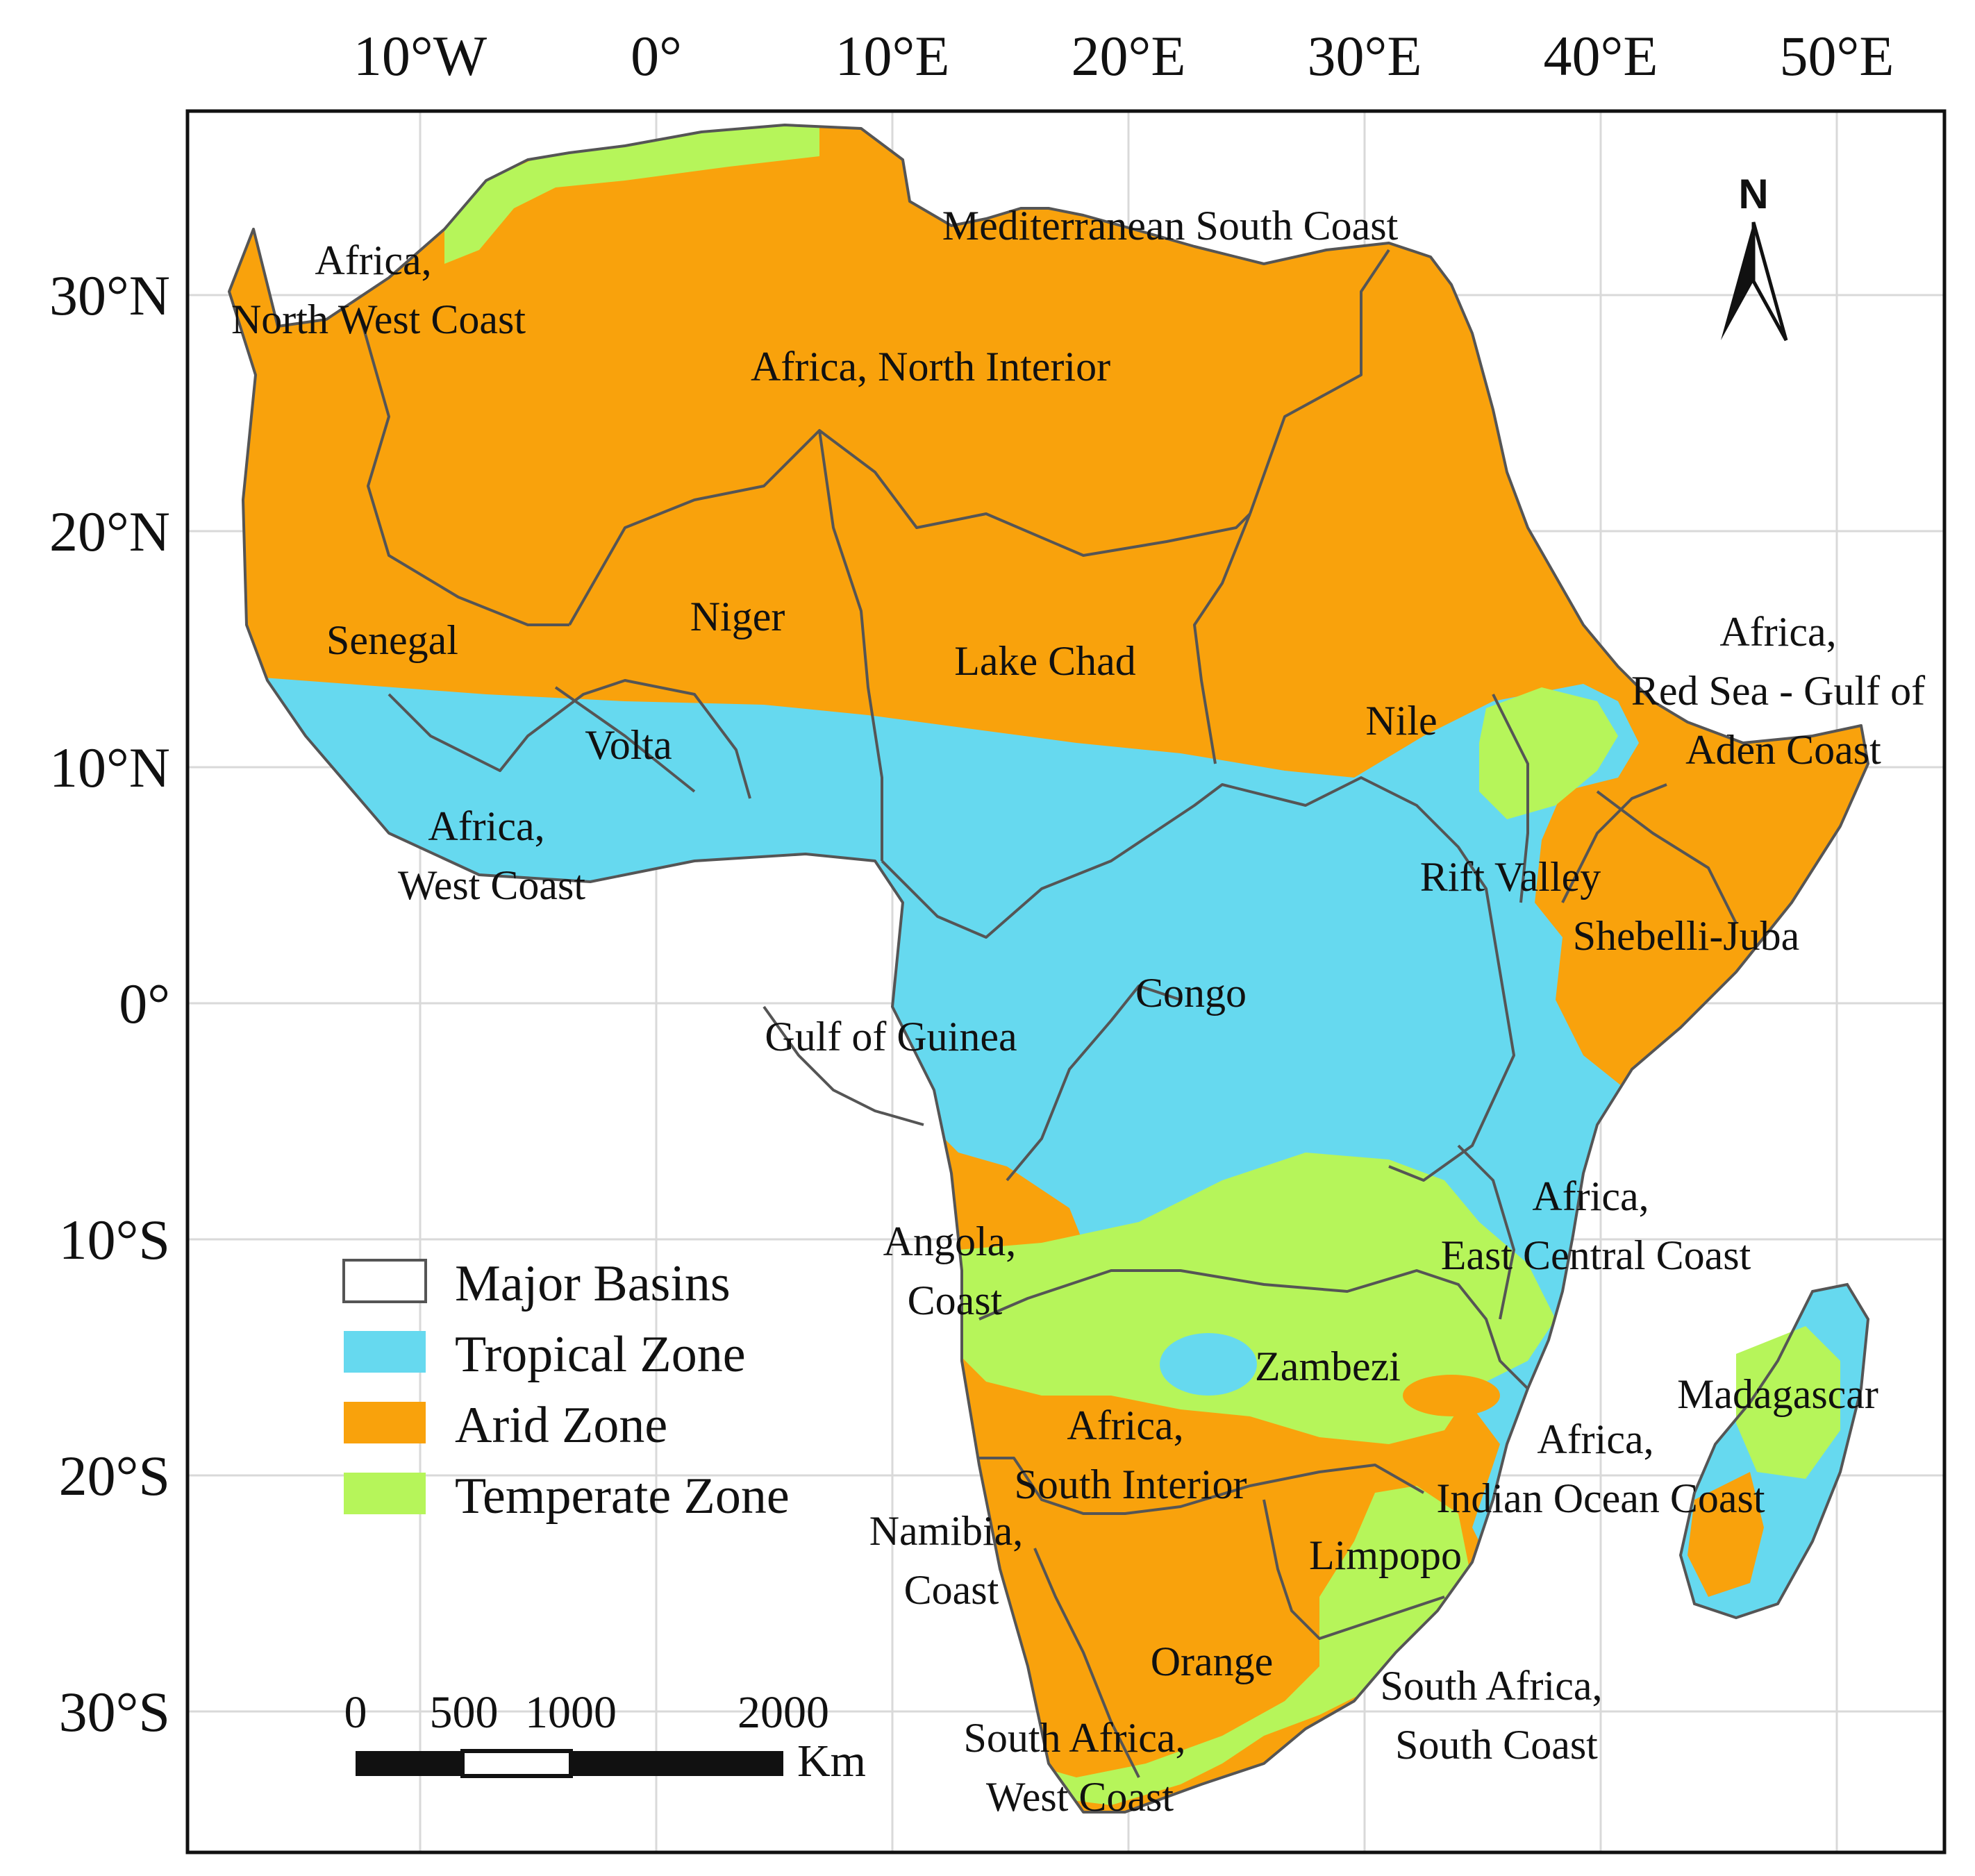  What do you see at coordinates (561, 1426) in the screenshot?
I see `legend-label: Arid Zone` at bounding box center [561, 1426].